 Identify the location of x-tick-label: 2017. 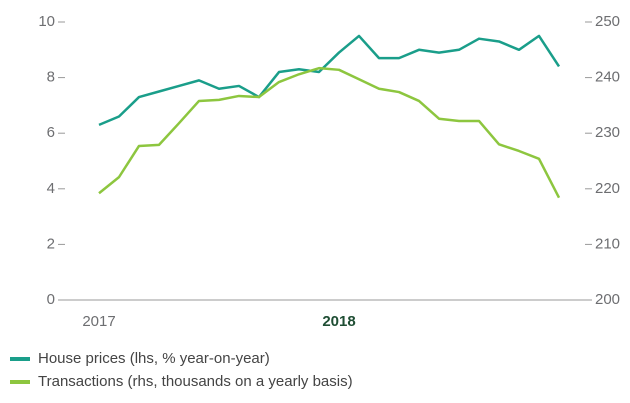
(98, 321).